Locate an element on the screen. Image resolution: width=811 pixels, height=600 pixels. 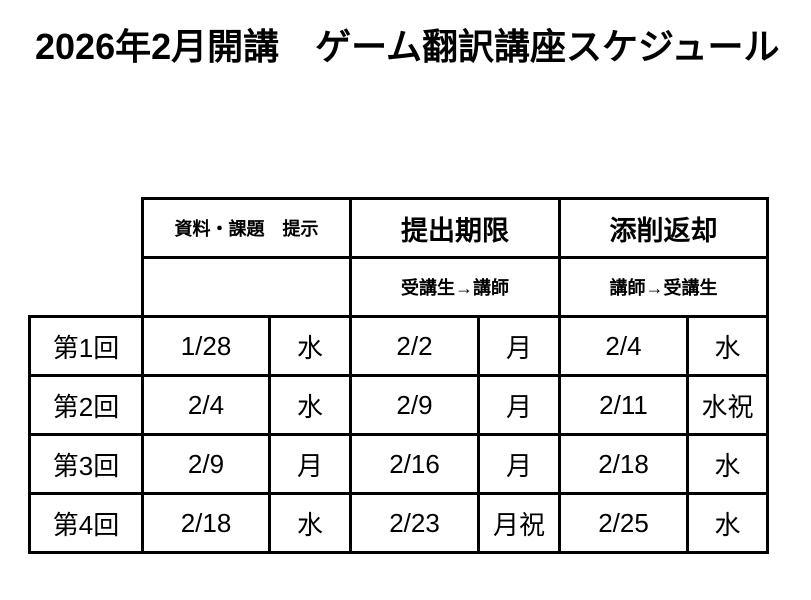
return-date-cell: 2/4 is located at coordinates (623, 346).